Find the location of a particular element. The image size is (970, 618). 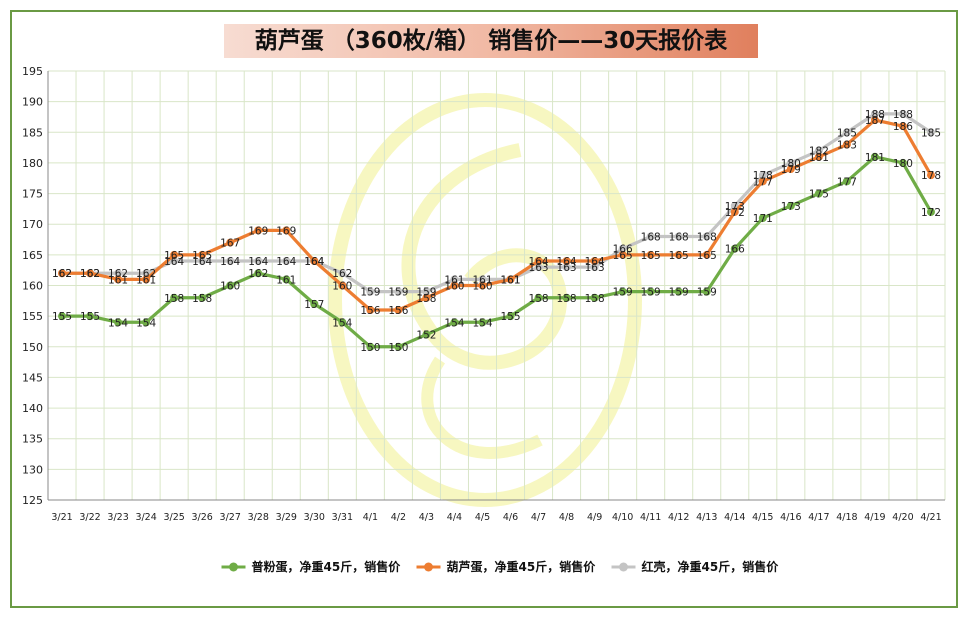

data-label: 186 is located at coordinates (903, 127).